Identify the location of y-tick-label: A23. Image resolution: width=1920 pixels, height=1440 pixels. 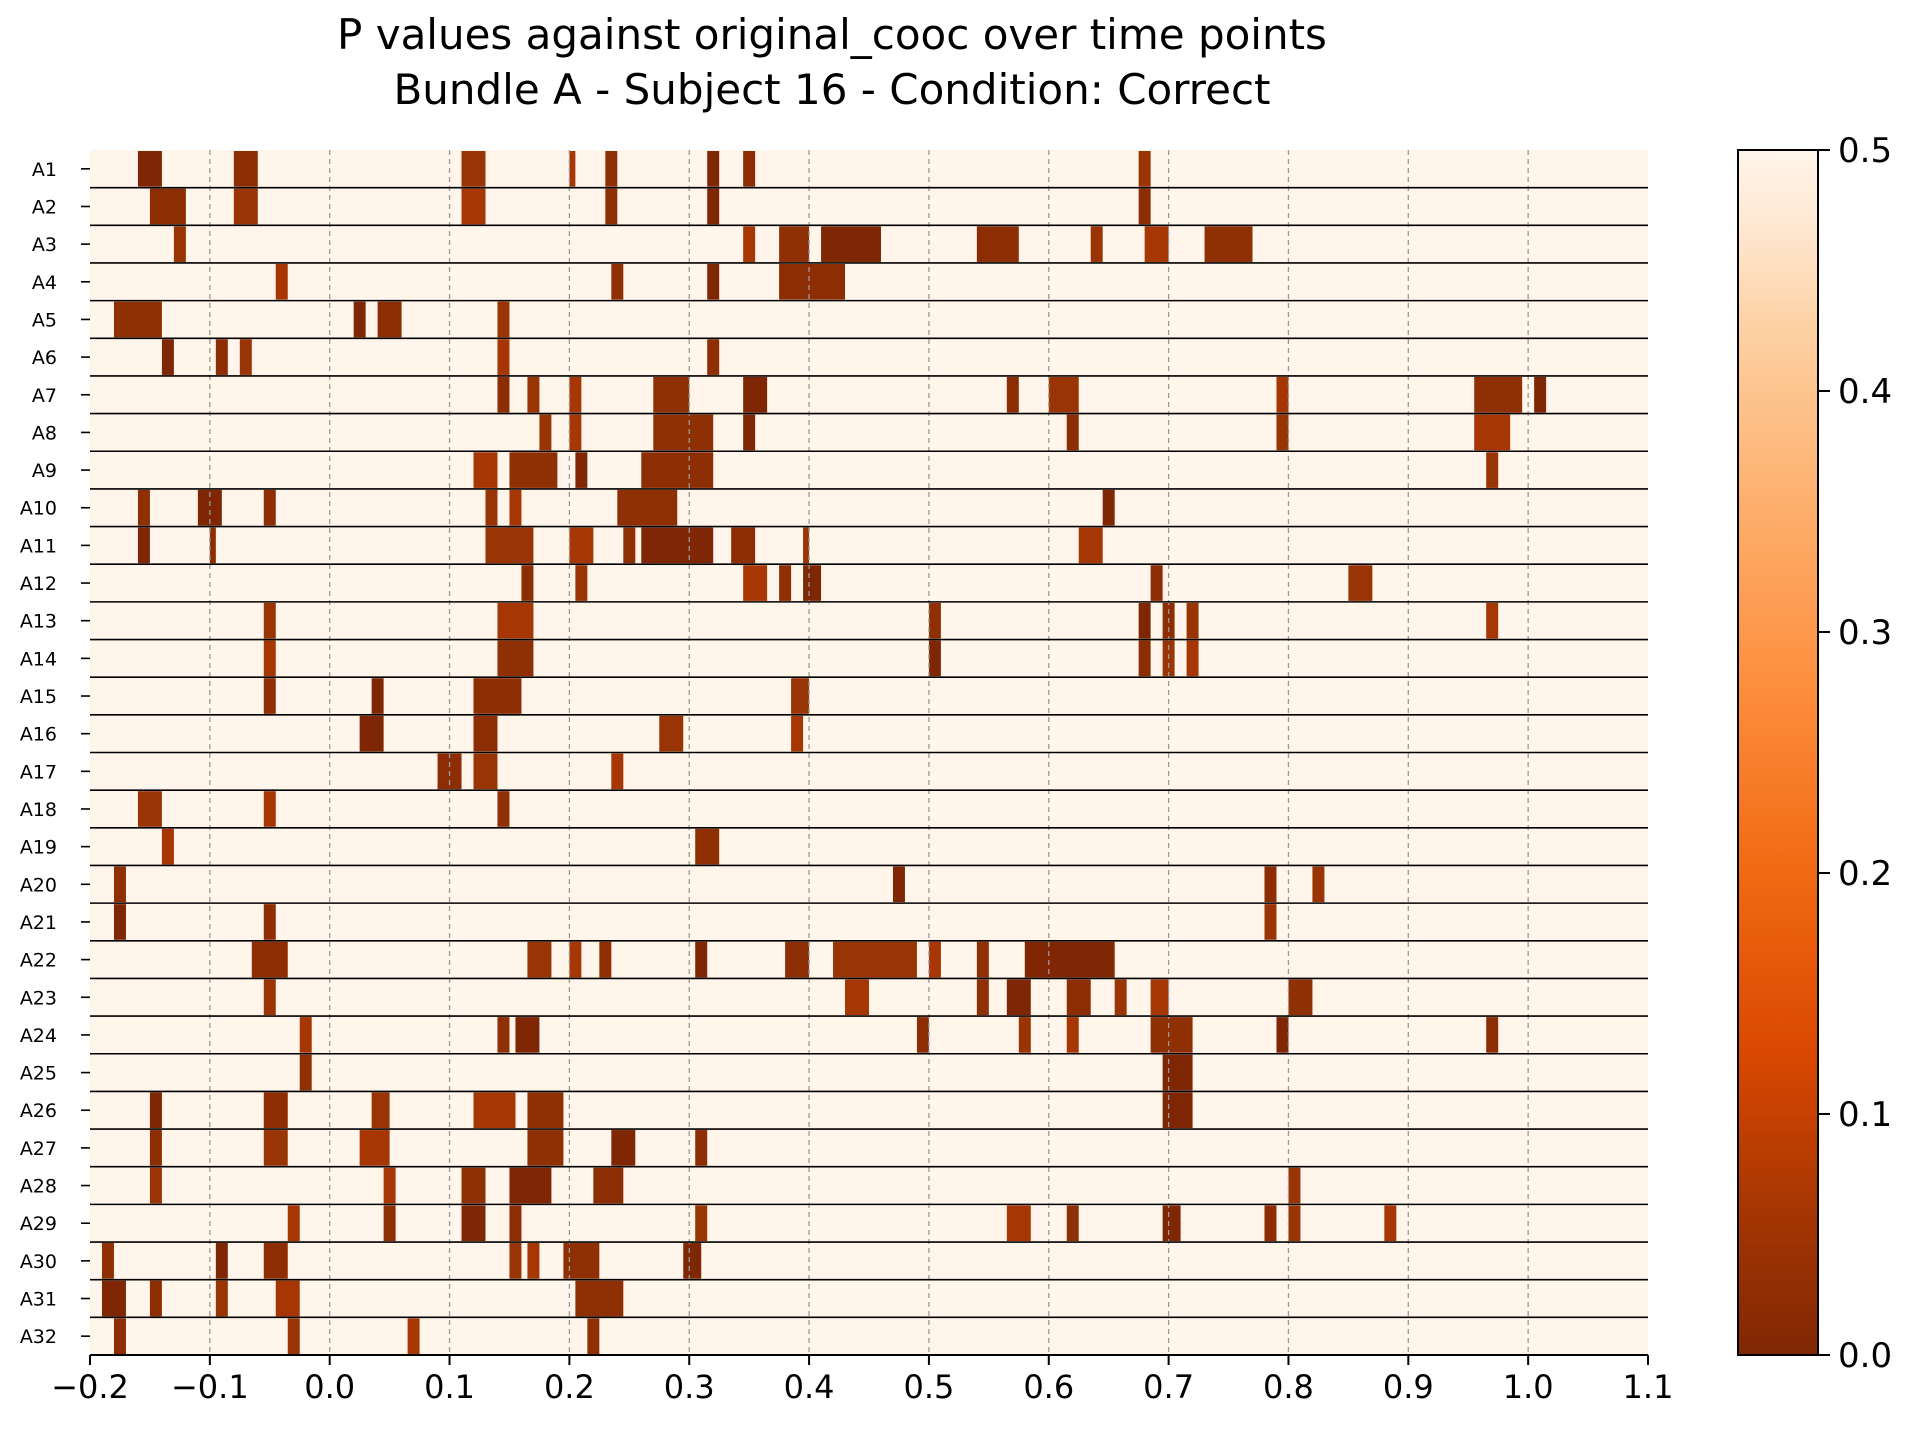
(38, 998).